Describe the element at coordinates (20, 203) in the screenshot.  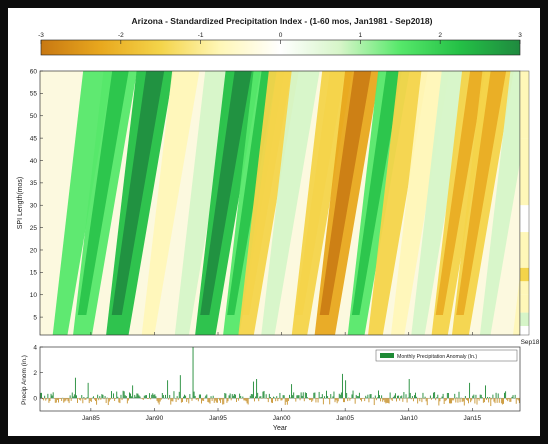
I see `heatmap-y-axis-label: SPI Length(mos)` at that location.